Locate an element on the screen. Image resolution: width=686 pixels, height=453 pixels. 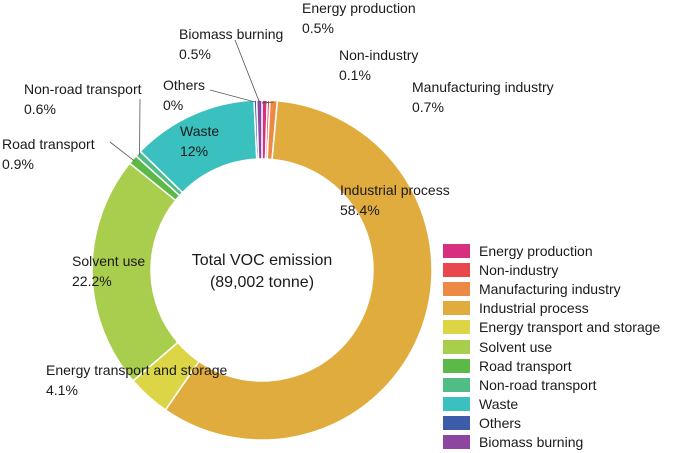
slice-value-non-industry: 0.1% is located at coordinates (355, 75).